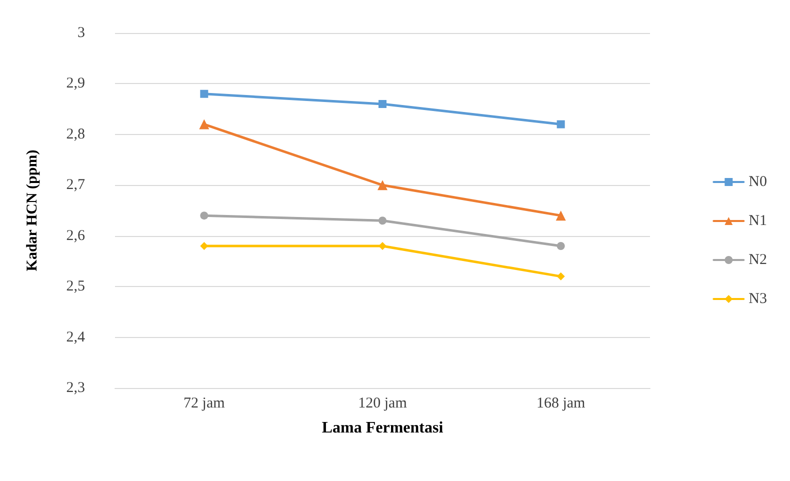 The image size is (790, 481). I want to click on x-tick-label: 72 jam, so click(205, 404).